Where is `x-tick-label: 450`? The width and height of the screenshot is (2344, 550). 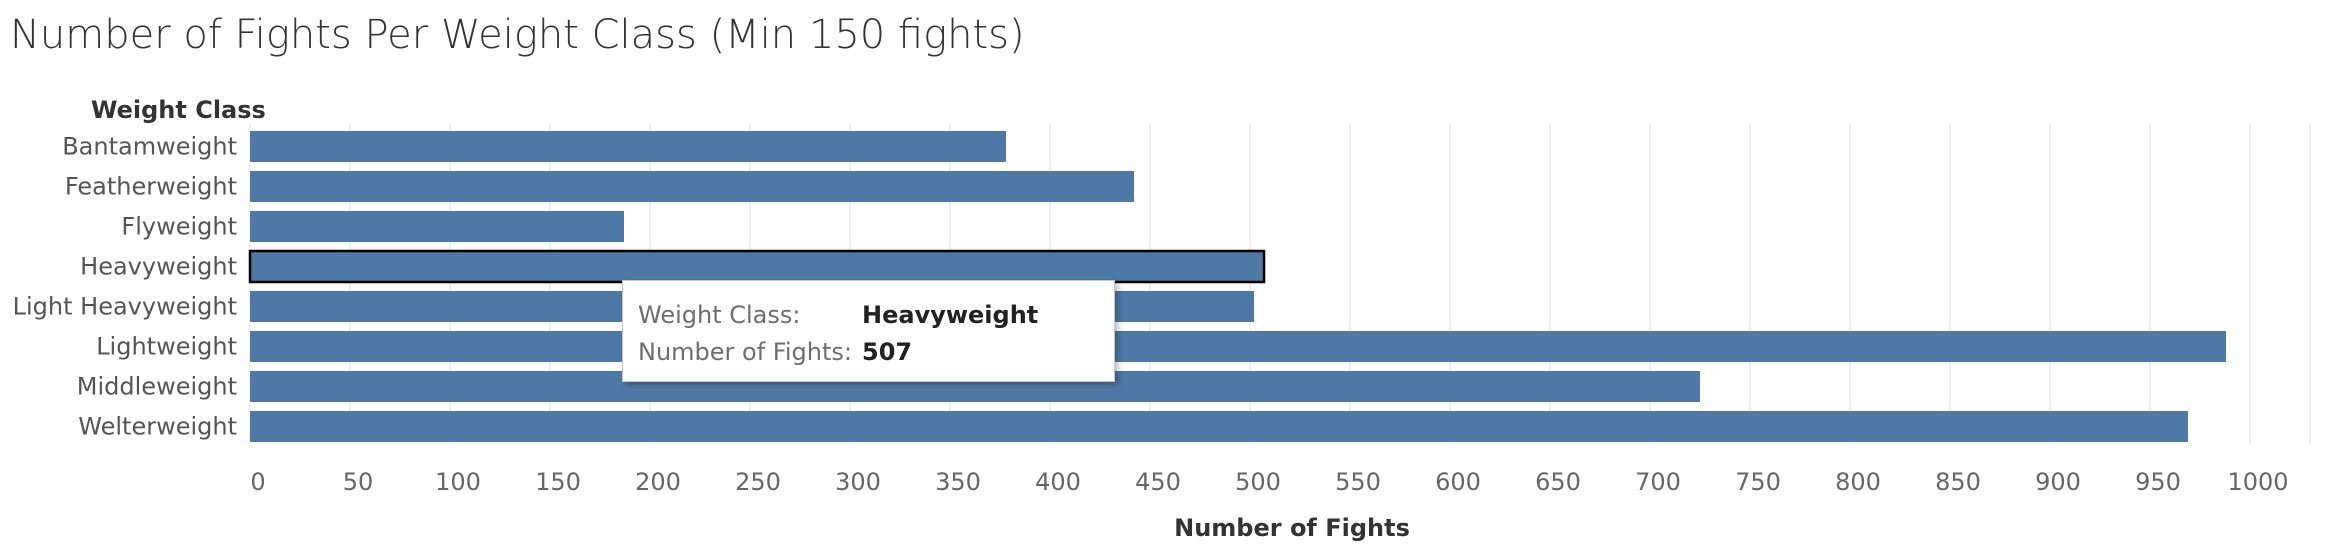
x-tick-label: 450 is located at coordinates (1158, 482).